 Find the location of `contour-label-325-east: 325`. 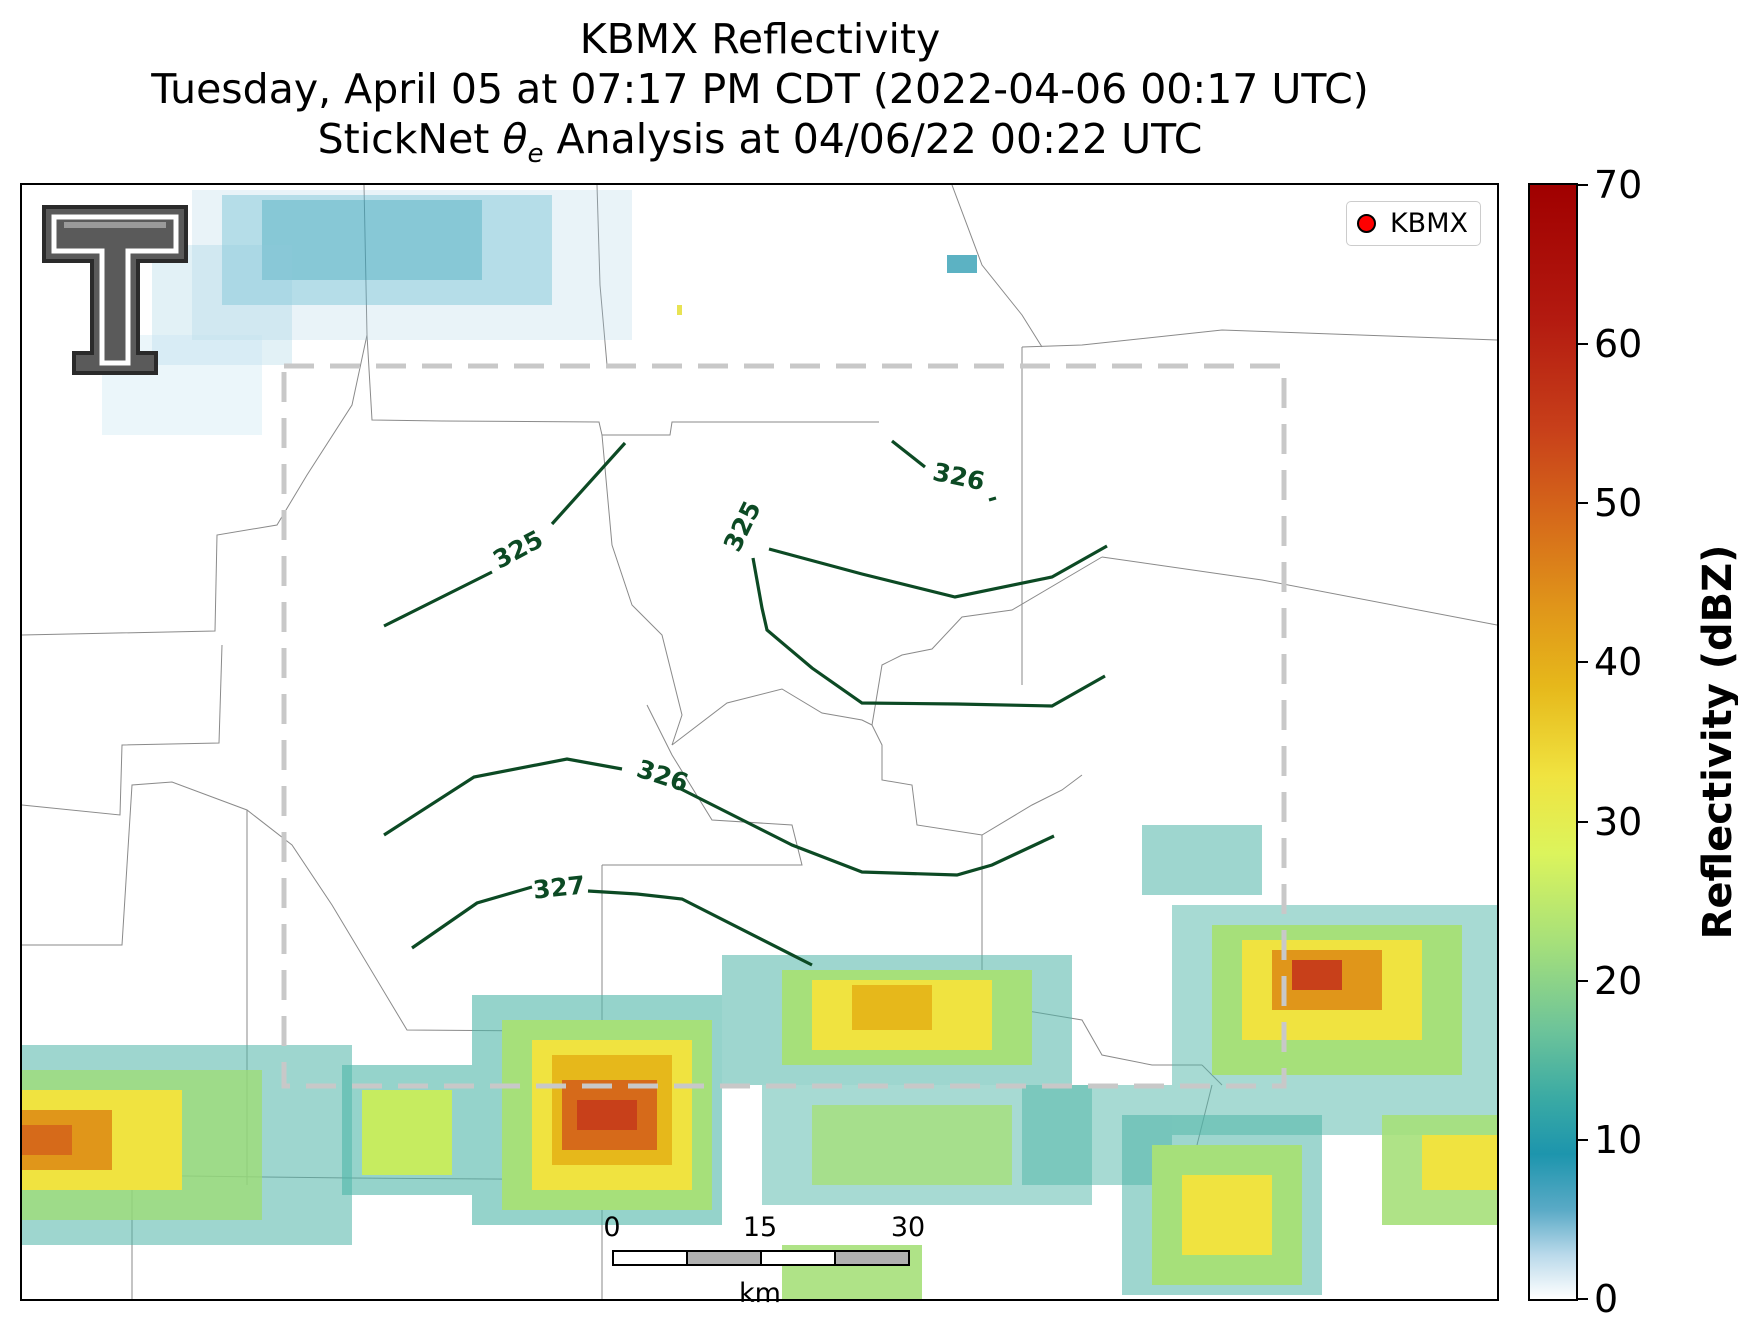

contour-label-325-east: 325 is located at coordinates (742, 526).